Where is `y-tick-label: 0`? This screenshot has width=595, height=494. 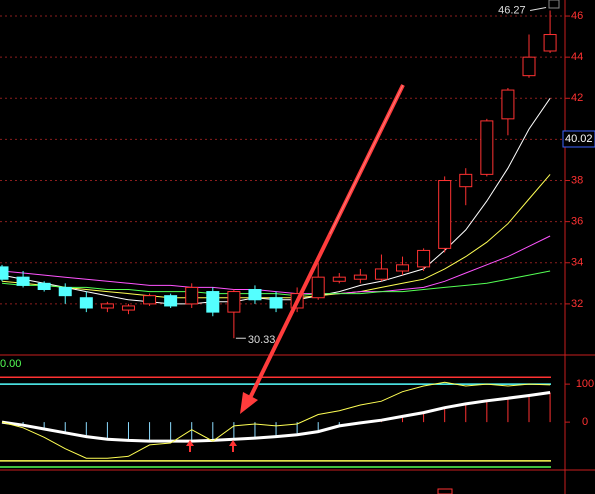 y-tick-label: 0 is located at coordinates (585, 422).